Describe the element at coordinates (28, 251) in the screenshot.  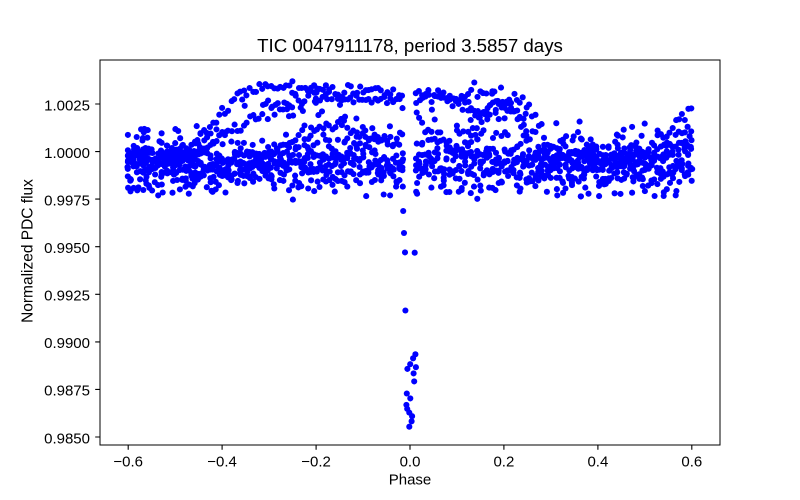
I see `svg-text: Normalized PDC flux` at that location.